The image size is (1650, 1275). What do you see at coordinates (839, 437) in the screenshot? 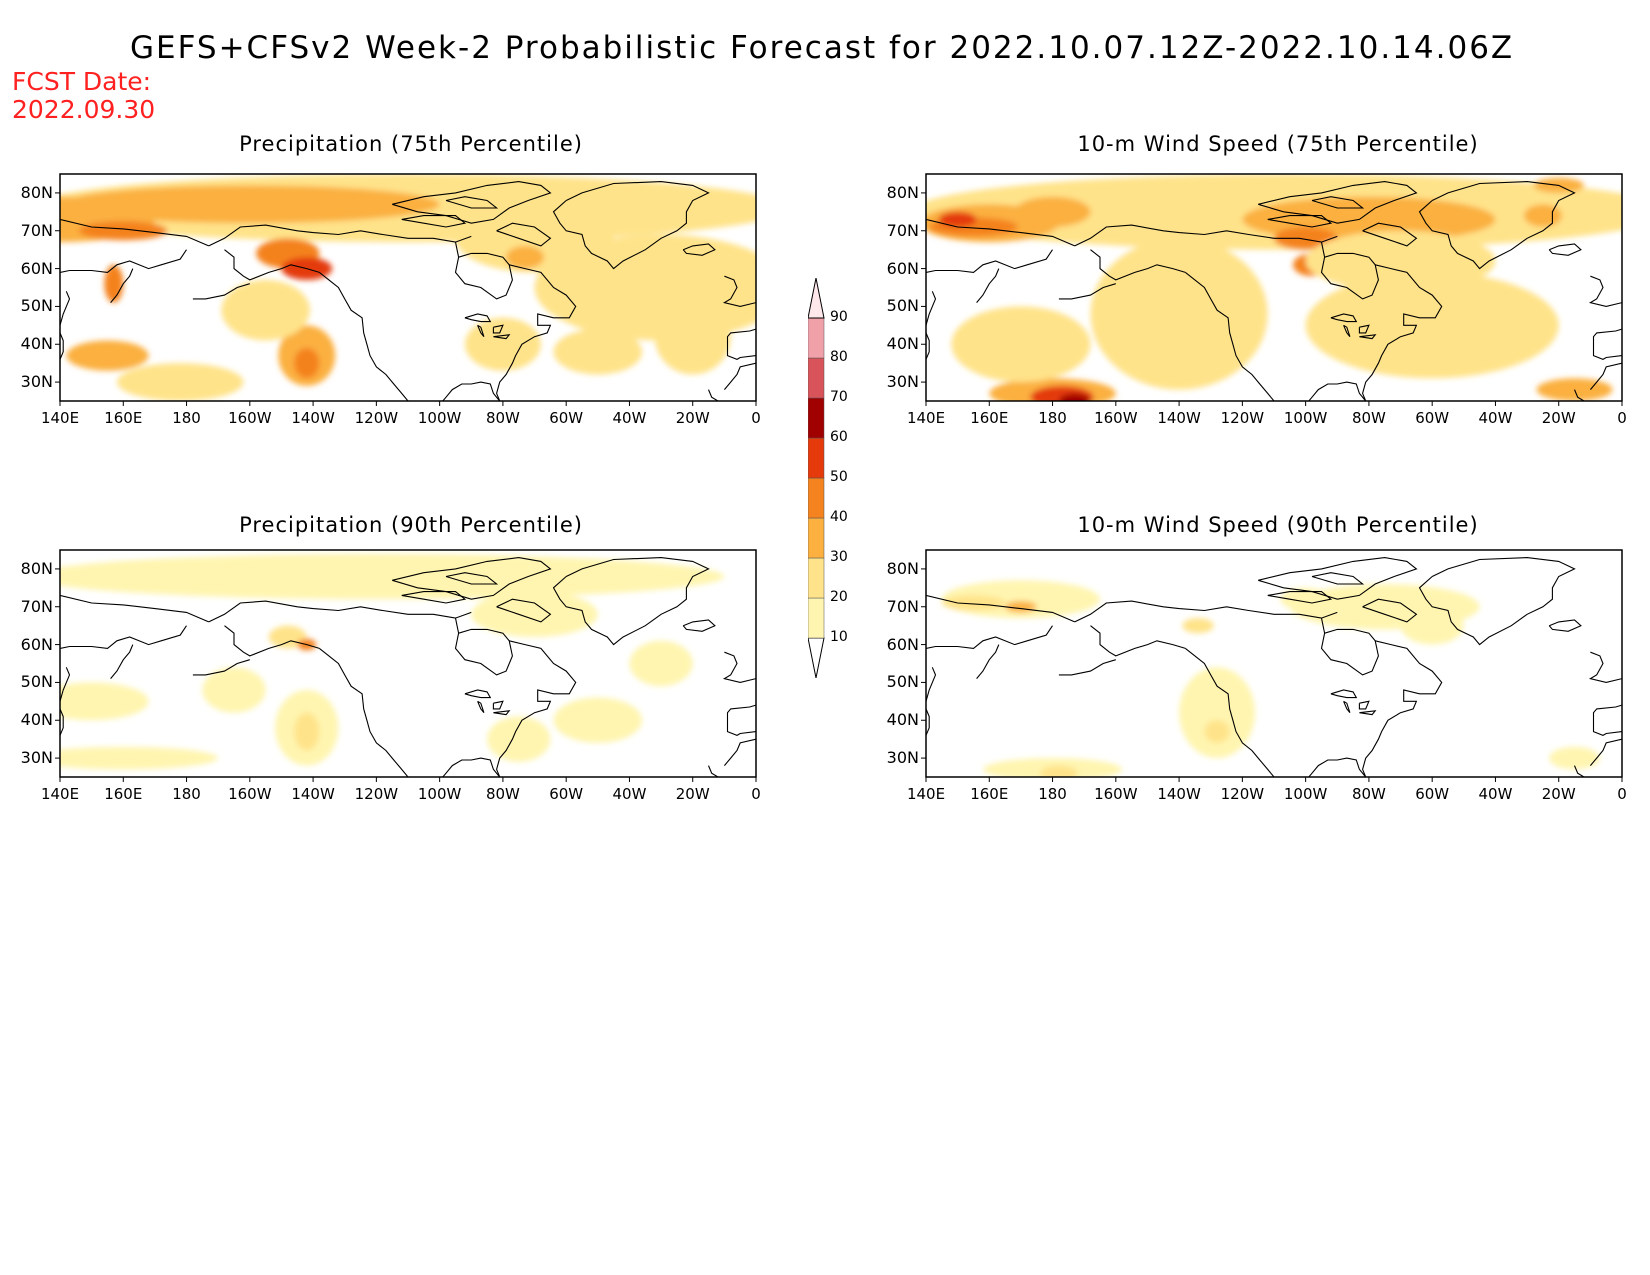
I see `colorbar-level-label: 60` at bounding box center [839, 437].